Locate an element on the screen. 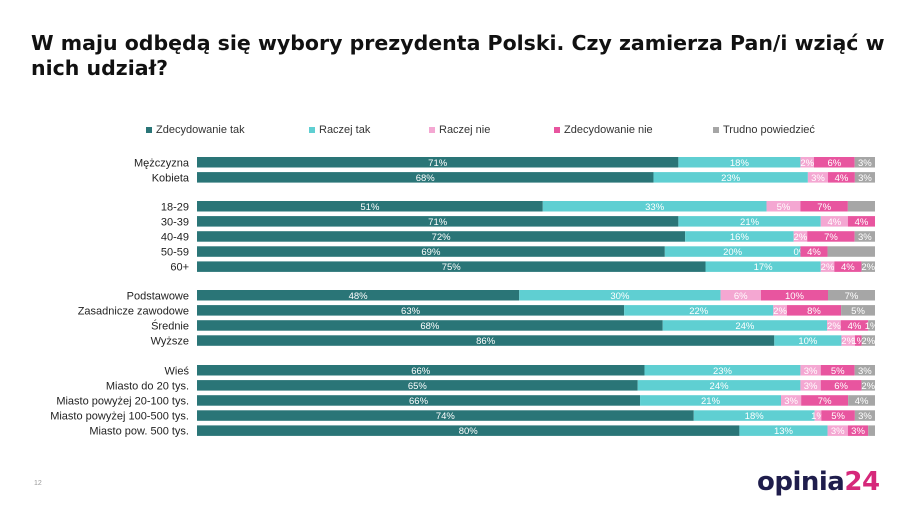  category-label: 18-29 is located at coordinates (175, 207).